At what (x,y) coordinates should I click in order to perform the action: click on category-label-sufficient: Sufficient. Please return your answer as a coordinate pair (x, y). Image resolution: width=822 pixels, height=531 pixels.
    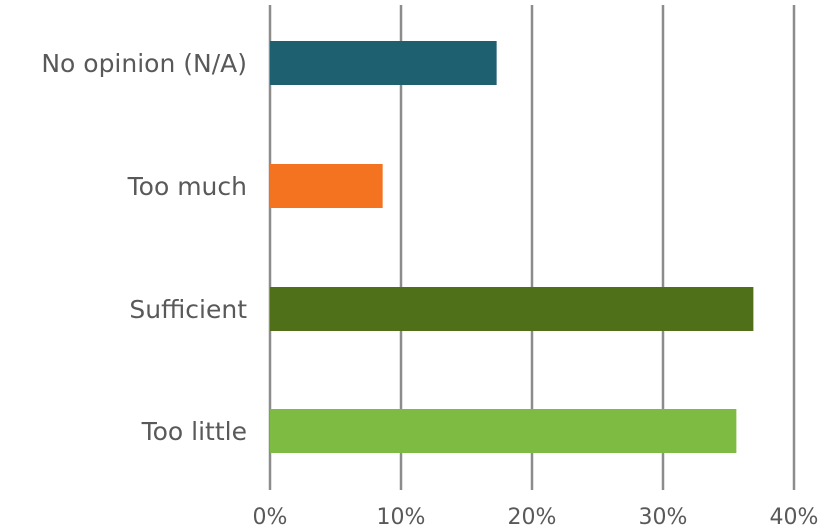
    Looking at the image, I should click on (188, 309).